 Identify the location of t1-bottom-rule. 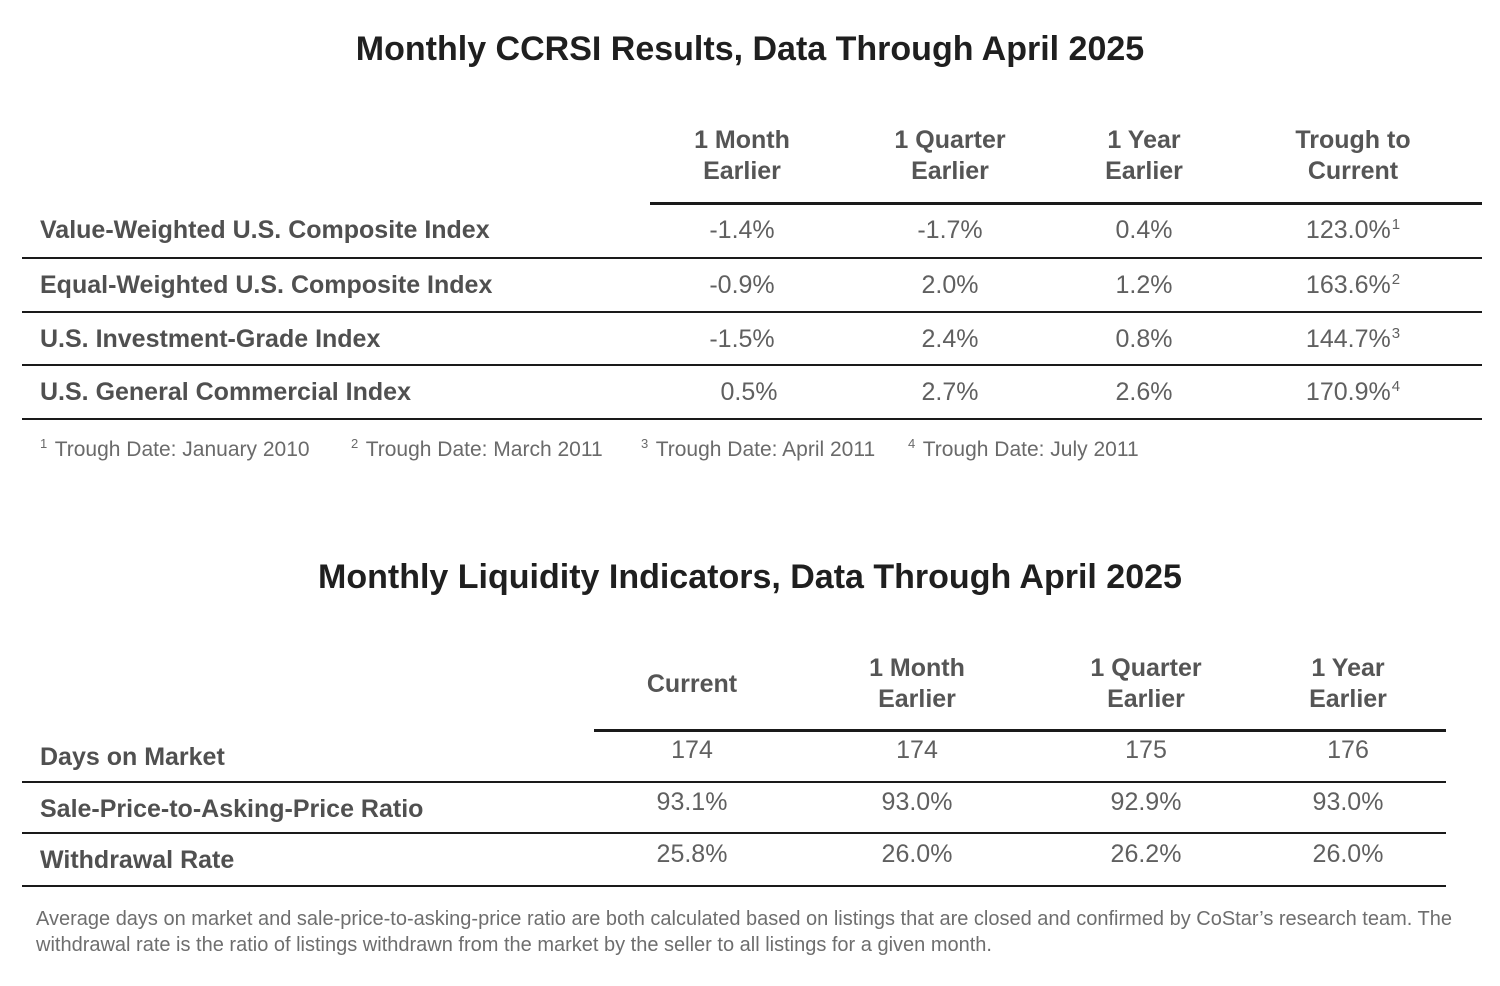
(752, 419).